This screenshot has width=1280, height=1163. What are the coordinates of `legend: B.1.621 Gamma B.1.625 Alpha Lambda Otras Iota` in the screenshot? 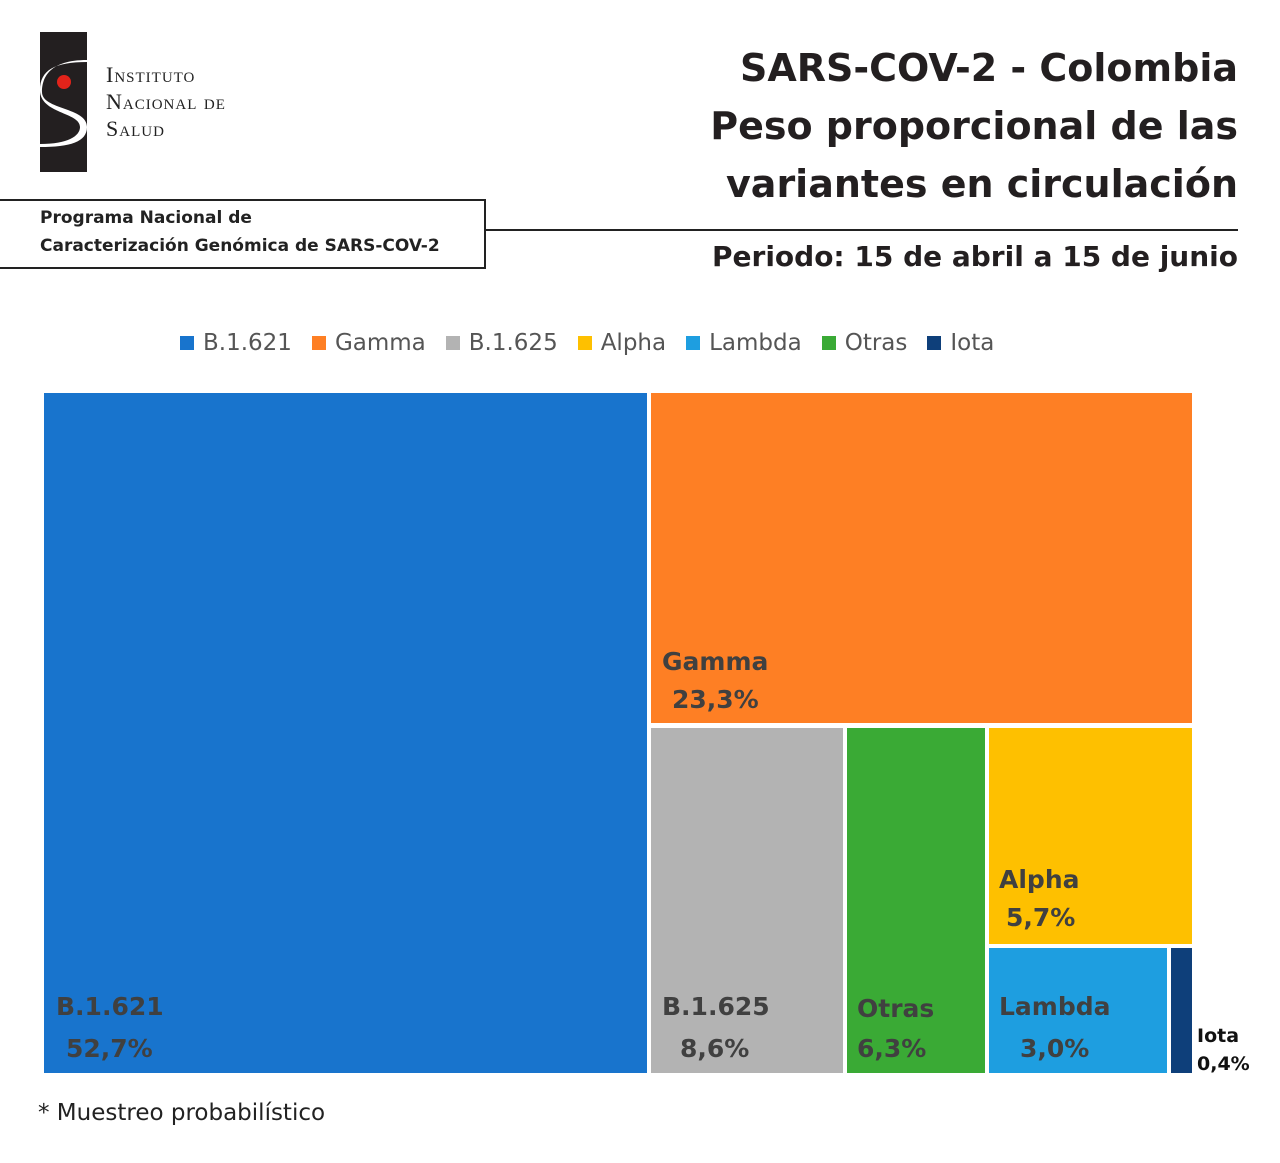 It's located at (587, 343).